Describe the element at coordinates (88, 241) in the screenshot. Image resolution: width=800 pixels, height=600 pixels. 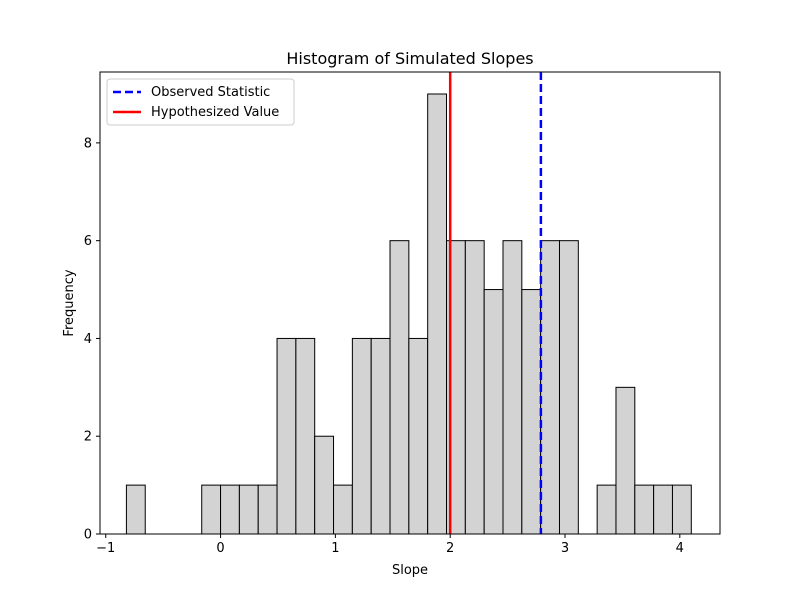
I see `y-tick-label: 6` at that location.